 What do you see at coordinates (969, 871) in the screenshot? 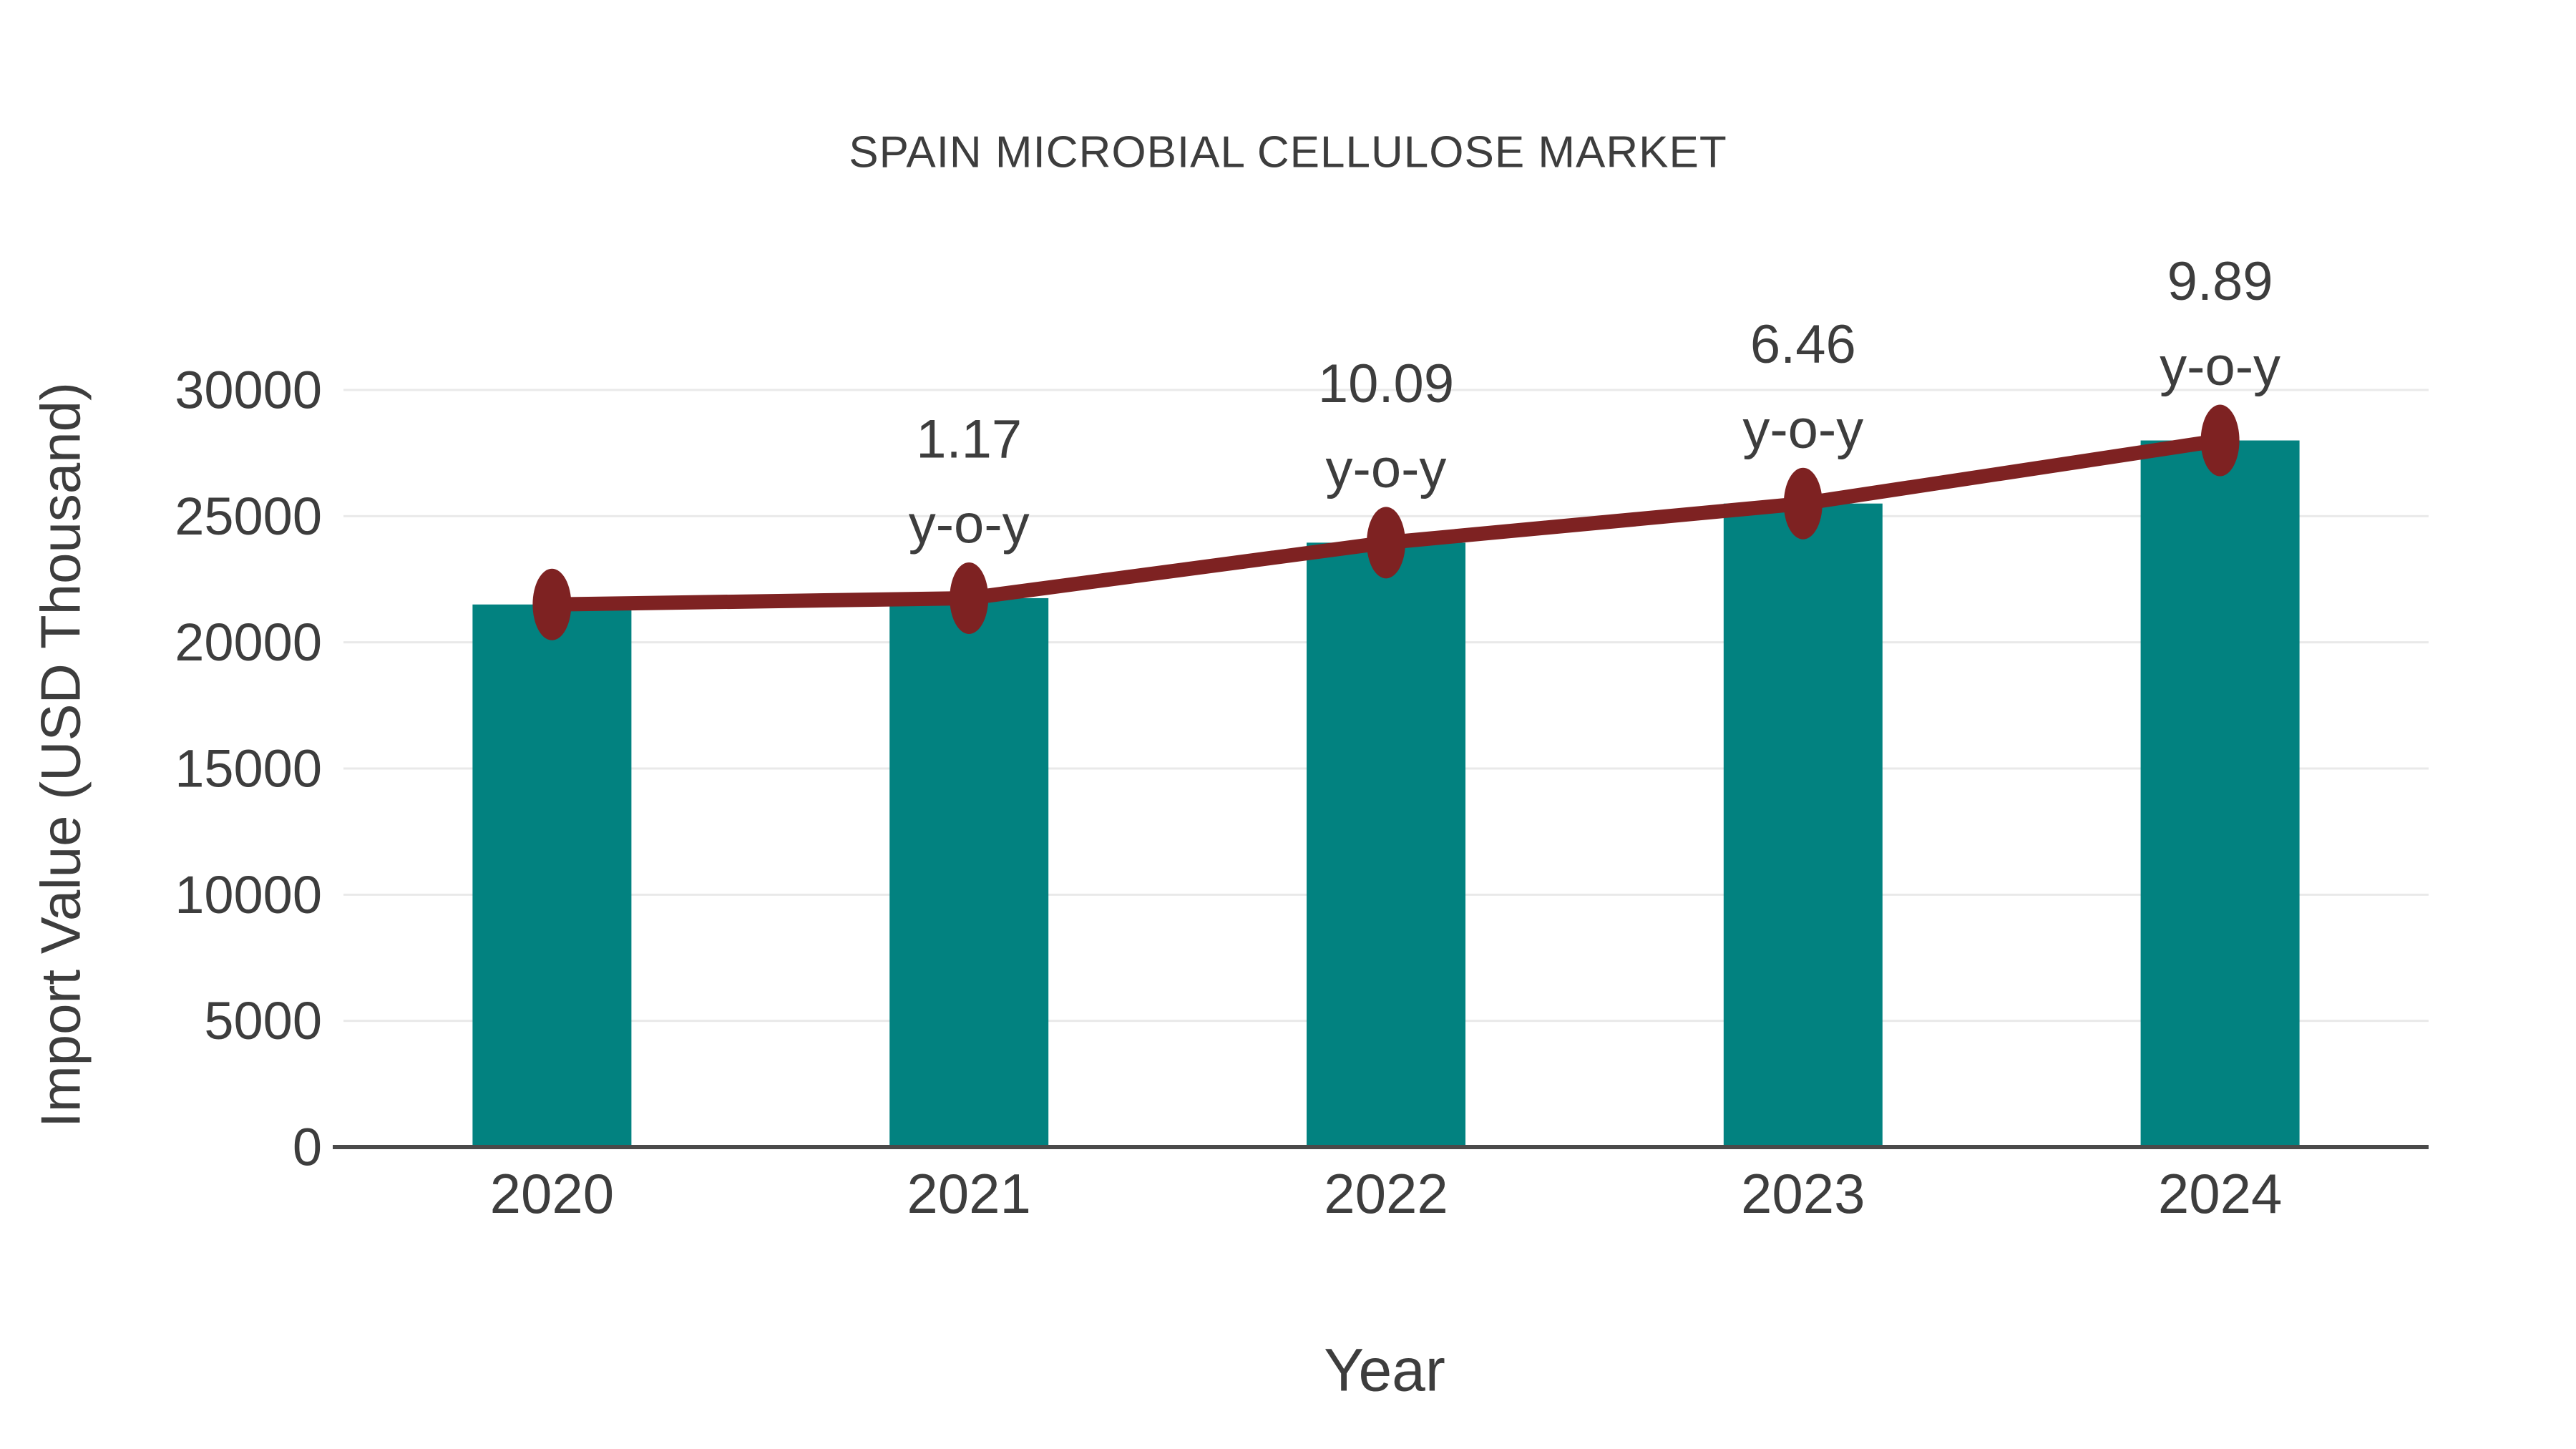
I see `bar-2021` at bounding box center [969, 871].